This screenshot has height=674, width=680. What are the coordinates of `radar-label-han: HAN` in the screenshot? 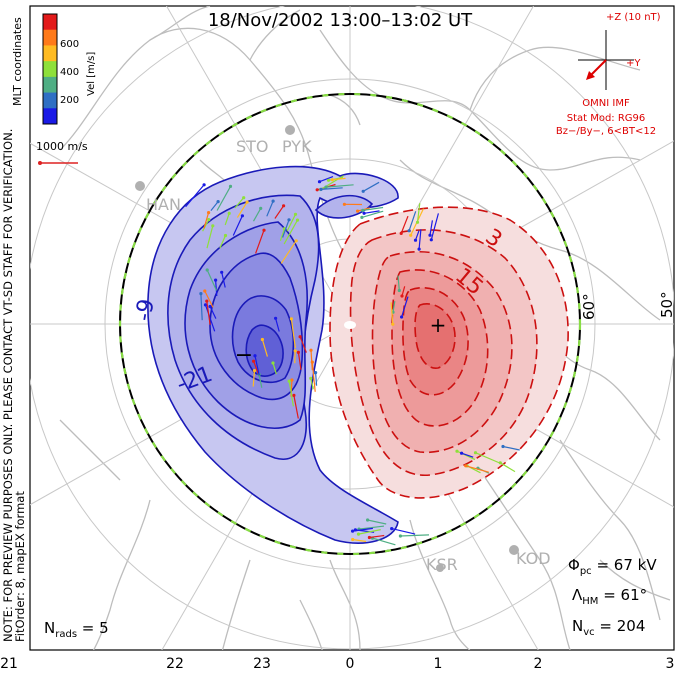 It's located at (163, 204).